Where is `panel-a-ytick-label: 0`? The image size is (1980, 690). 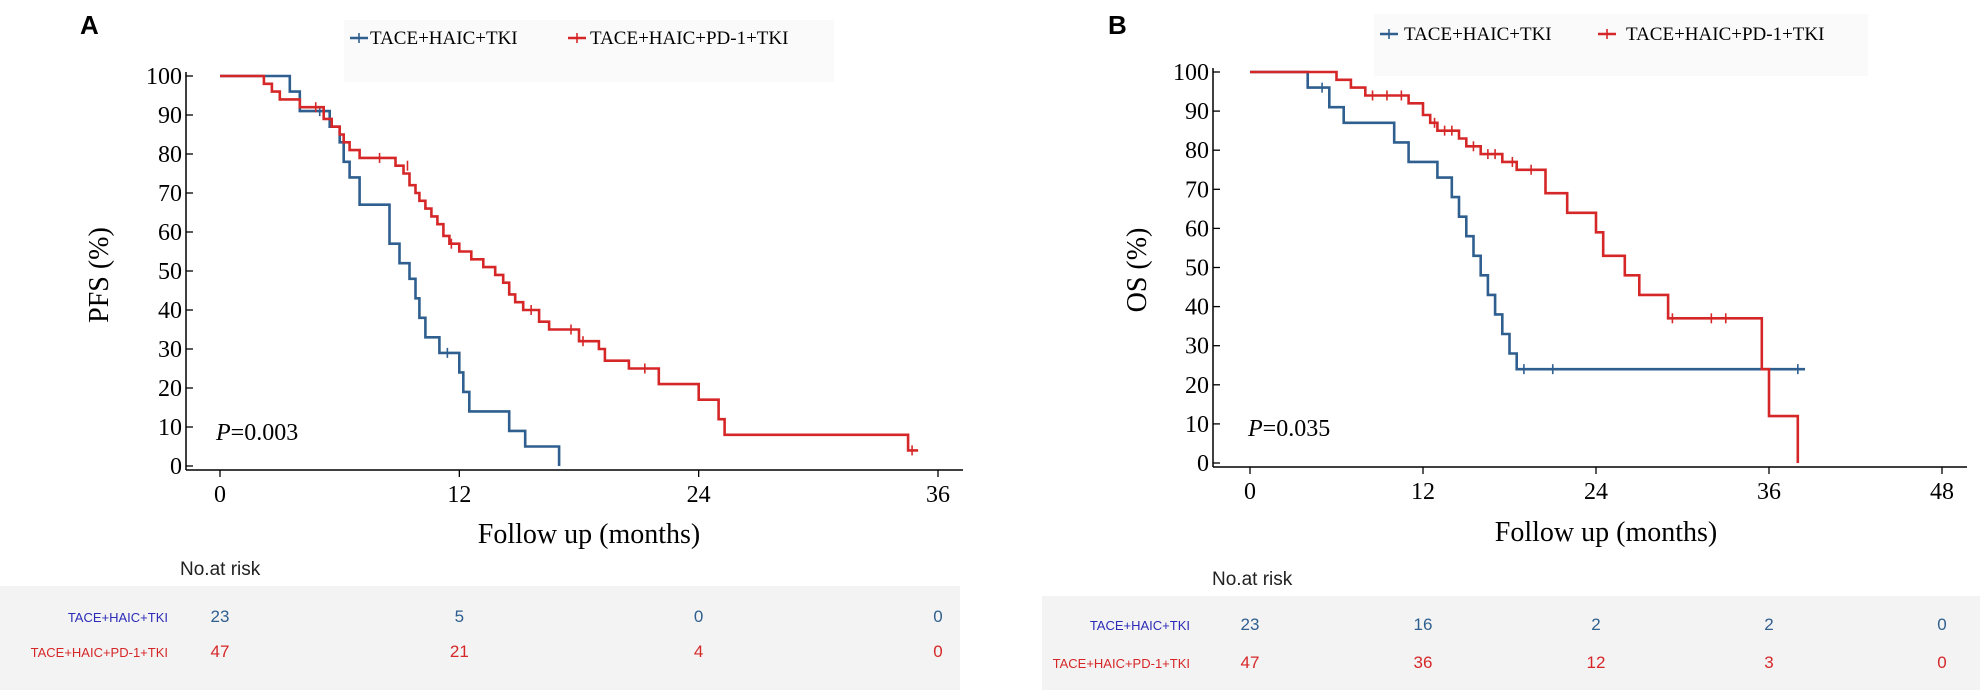
panel-a-ytick-label: 0 is located at coordinates (176, 467).